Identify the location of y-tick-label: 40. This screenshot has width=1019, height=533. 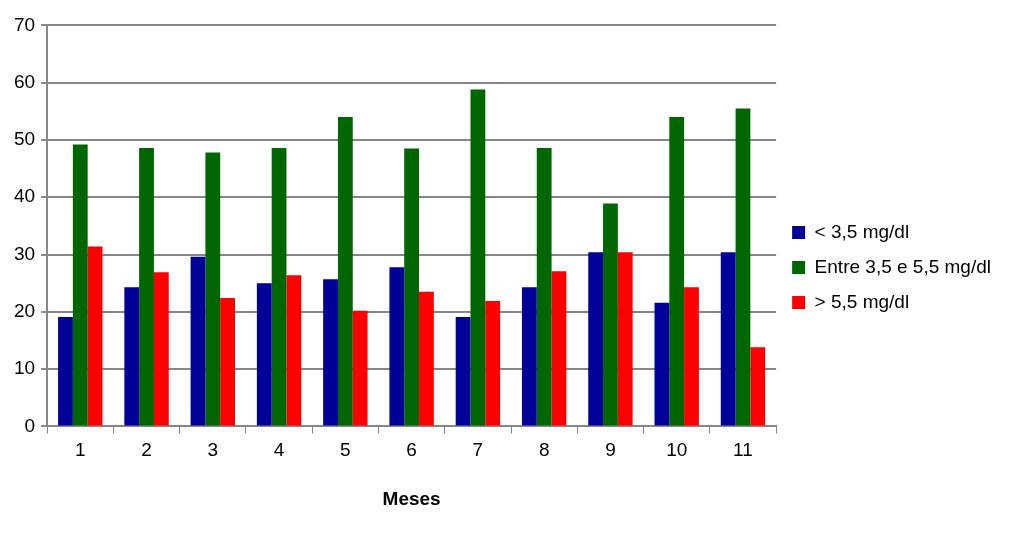
(24, 196).